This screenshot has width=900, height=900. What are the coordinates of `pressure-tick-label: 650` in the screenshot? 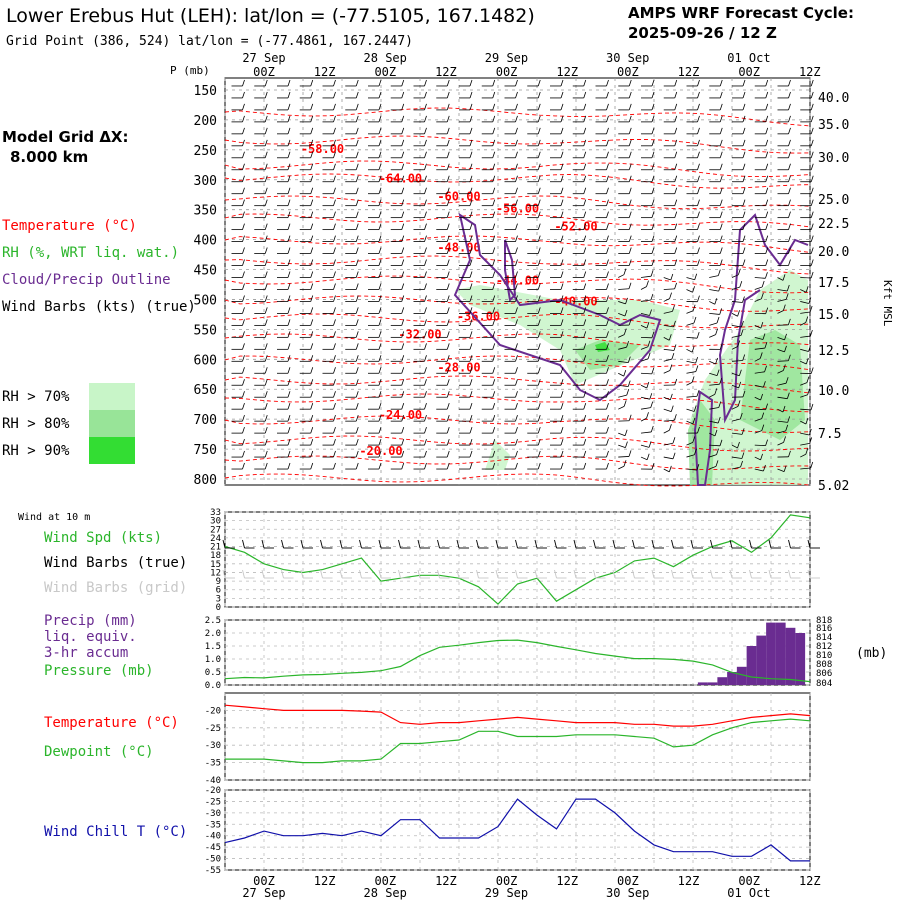 It's located at (205, 390).